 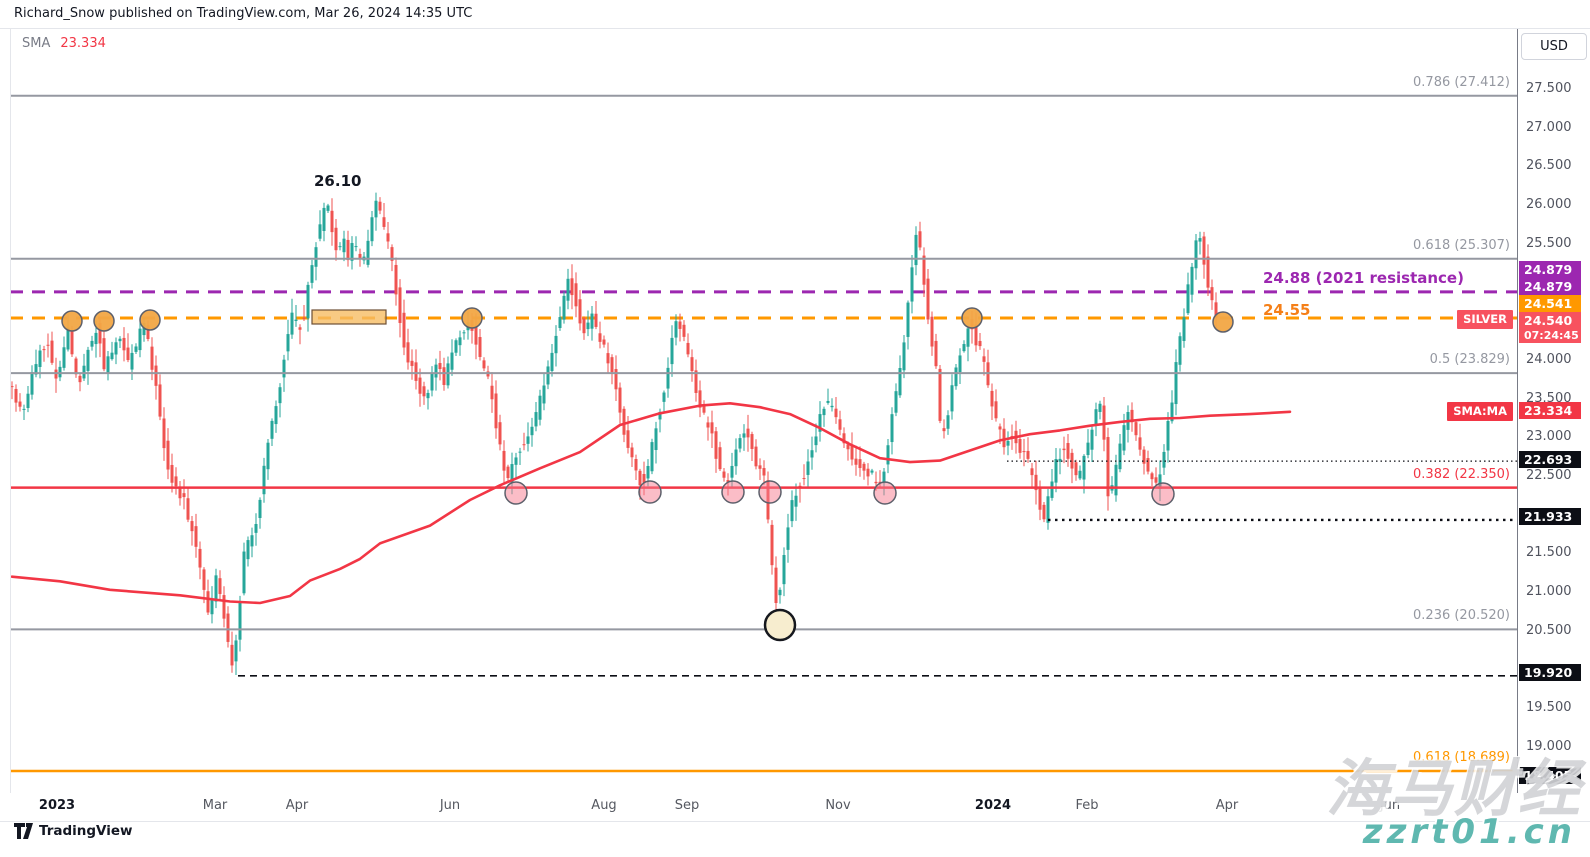 I want to click on price-tag: 18.405, so click(x=1550, y=775).